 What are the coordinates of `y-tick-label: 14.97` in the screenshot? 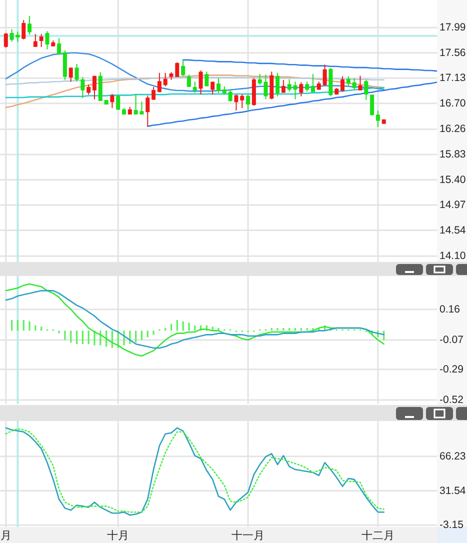 It's located at (453, 205).